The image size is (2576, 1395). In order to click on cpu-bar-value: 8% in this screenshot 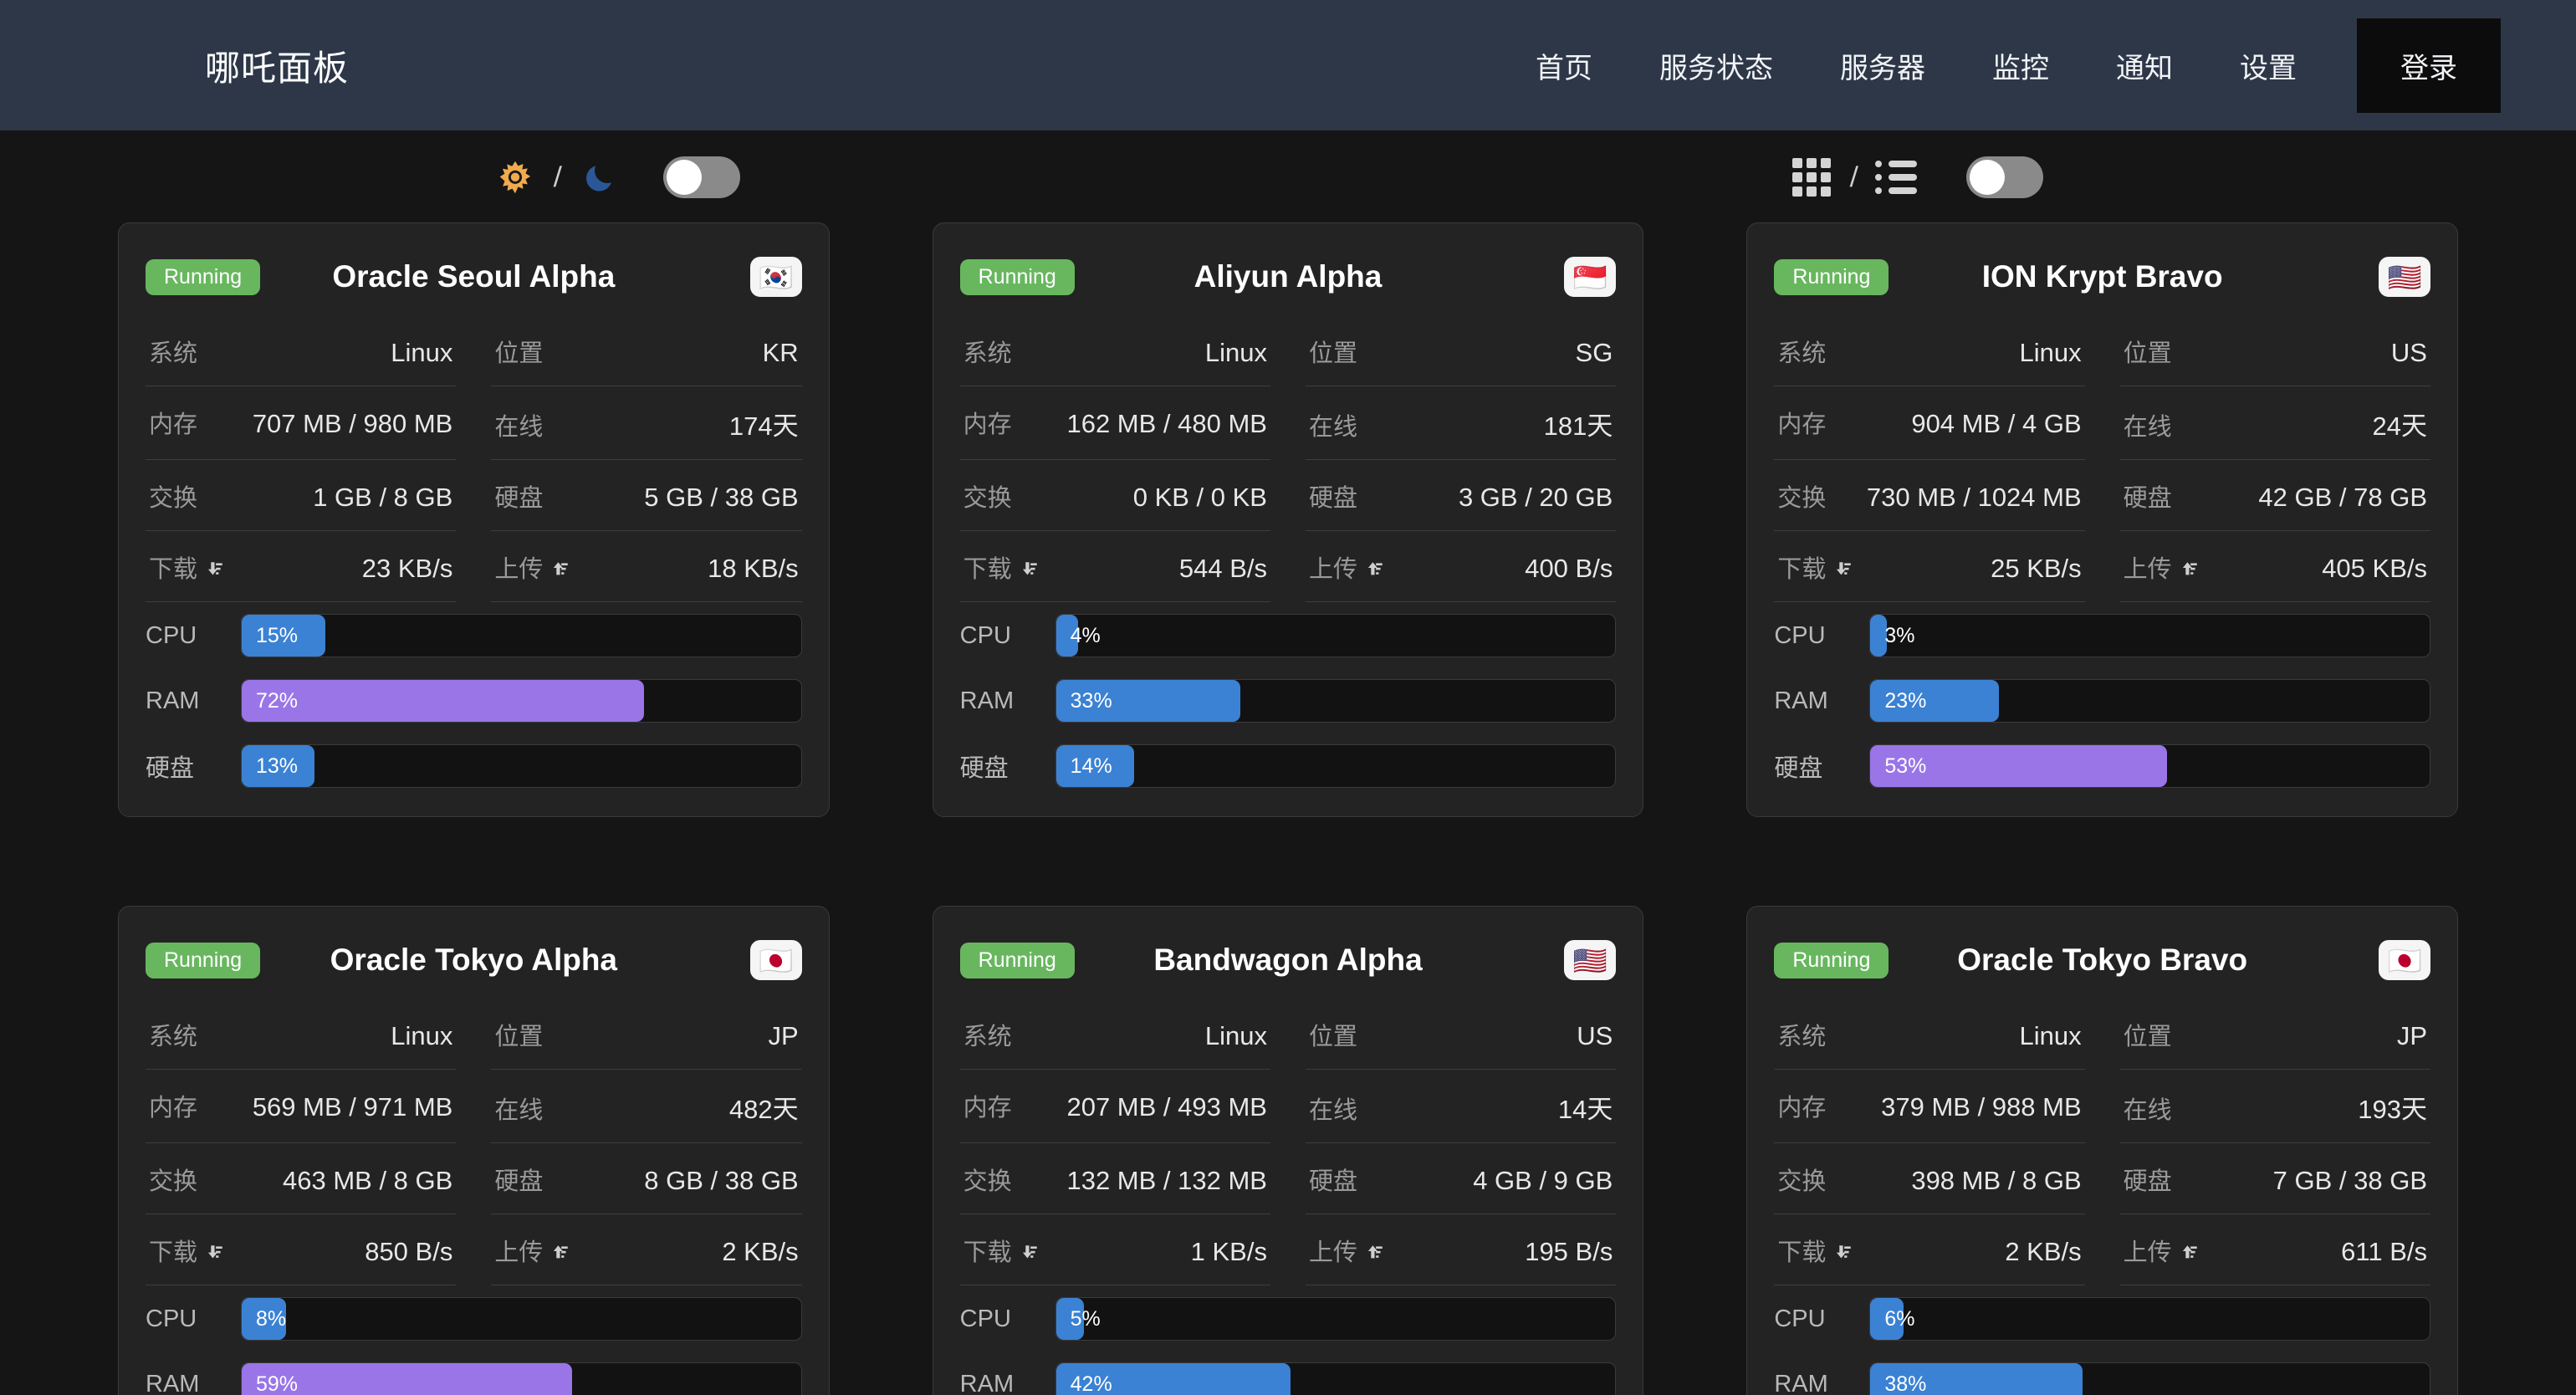, I will do `click(271, 1319)`.